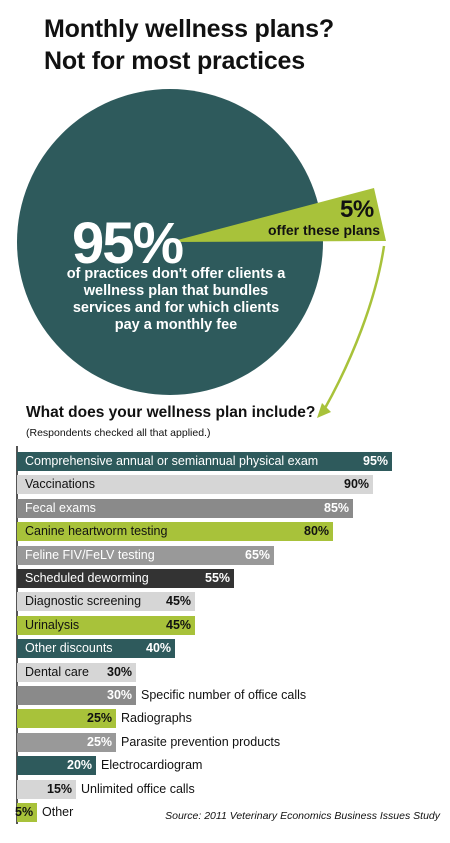 This screenshot has width=450, height=843. Describe the element at coordinates (258, 555) in the screenshot. I see `bar-value-label: 65%` at that location.